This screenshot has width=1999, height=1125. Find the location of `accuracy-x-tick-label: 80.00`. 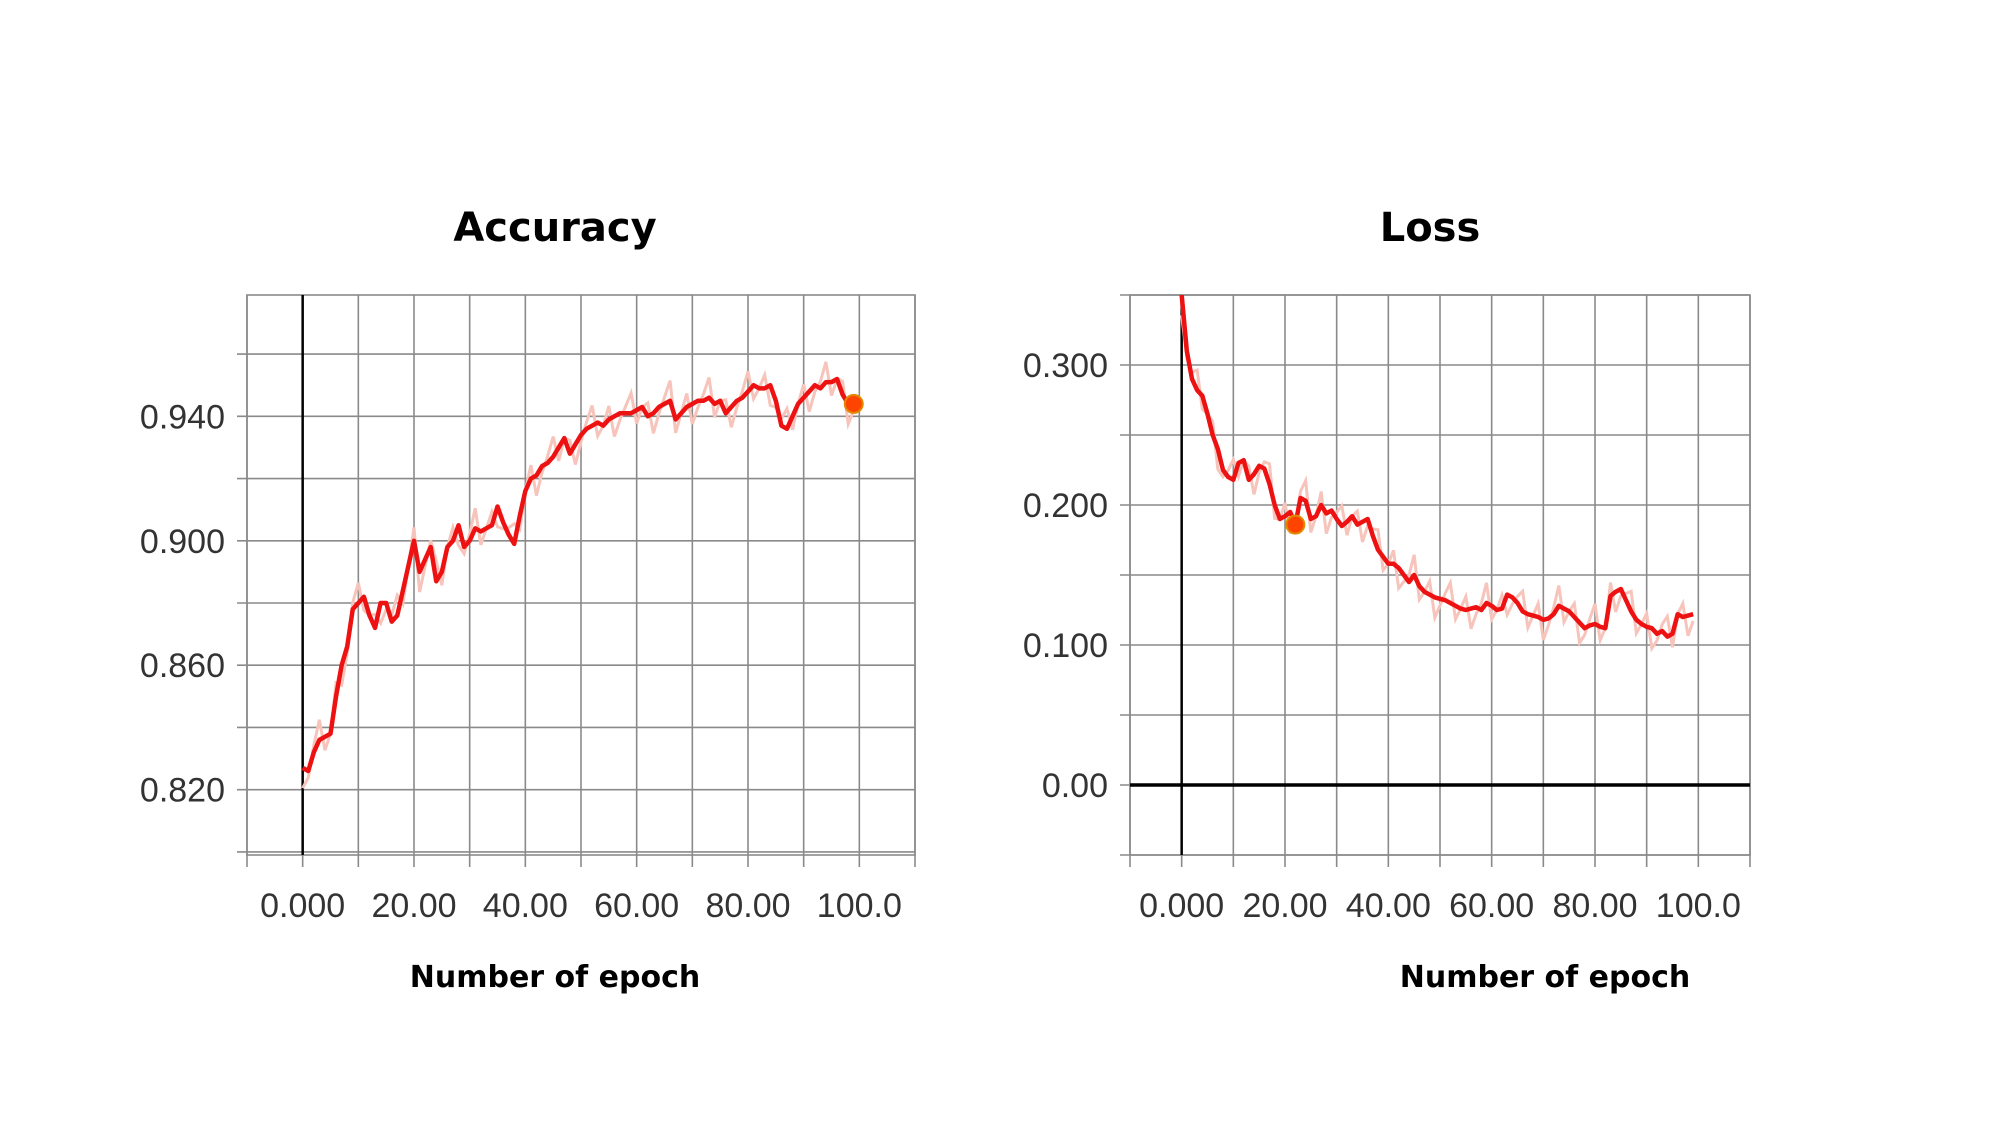

accuracy-x-tick-label: 80.00 is located at coordinates (747, 906).